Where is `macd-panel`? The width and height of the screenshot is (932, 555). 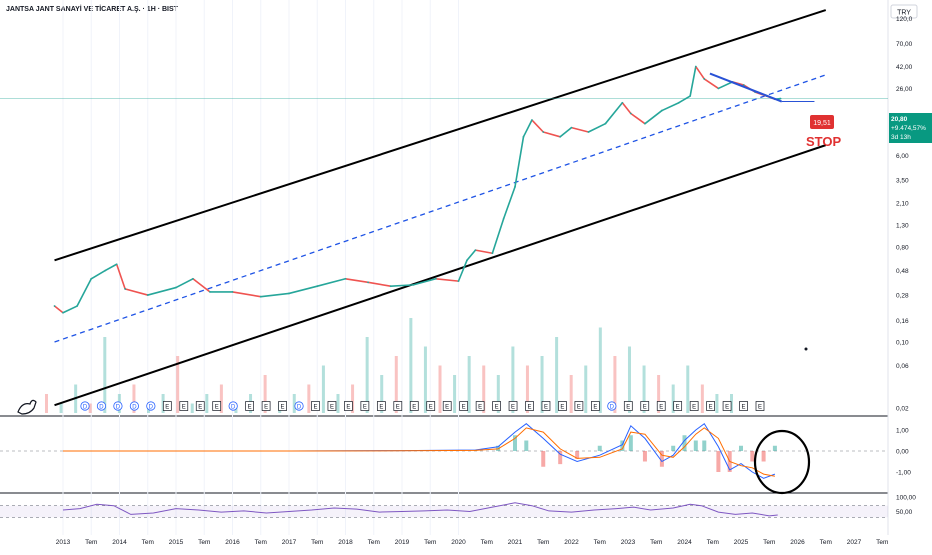 macd-panel is located at coordinates (444, 450).